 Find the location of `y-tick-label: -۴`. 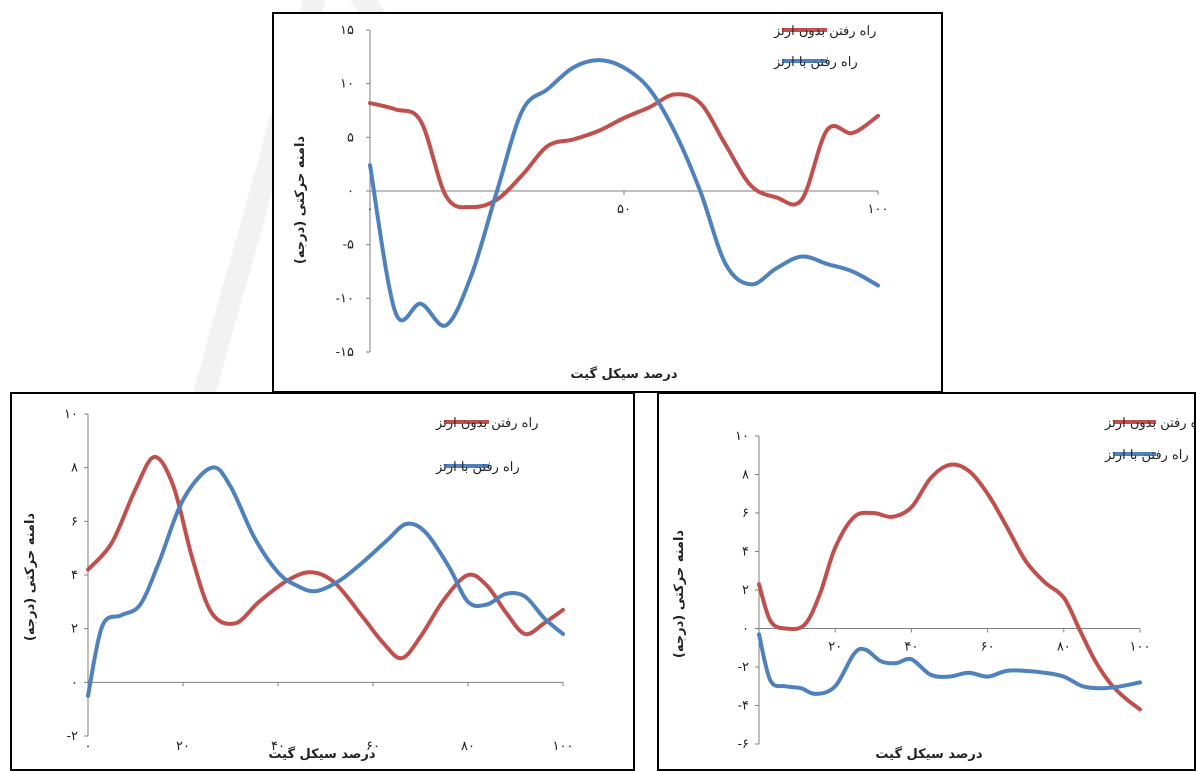

y-tick-label: -۴ is located at coordinates (743, 706).